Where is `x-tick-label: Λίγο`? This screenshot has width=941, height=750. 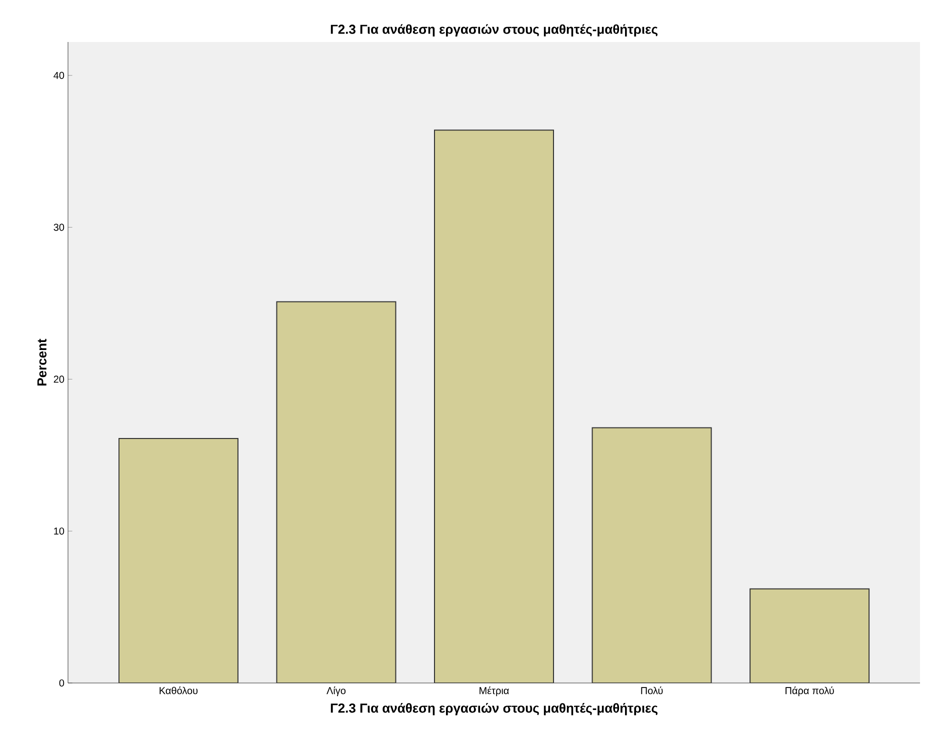 x-tick-label: Λίγο is located at coordinates (336, 691).